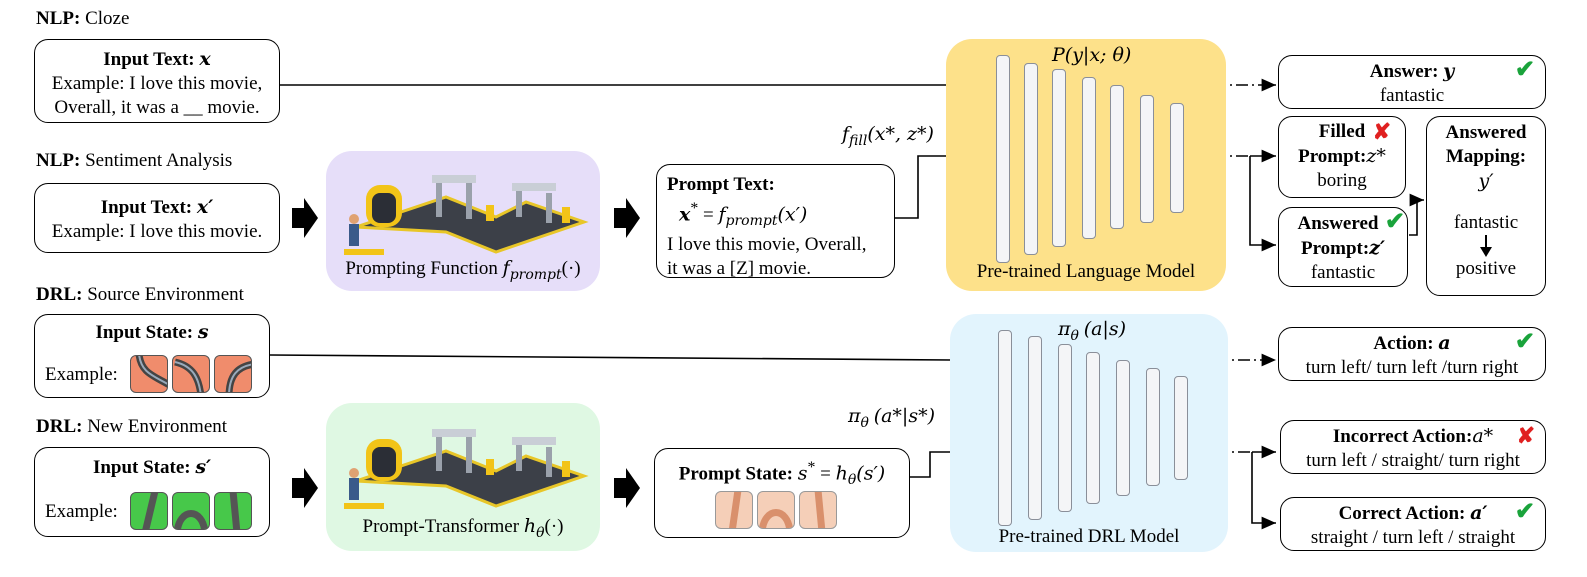  What do you see at coordinates (611, 357) in the screenshot?
I see `drl-source-line` at bounding box center [611, 357].